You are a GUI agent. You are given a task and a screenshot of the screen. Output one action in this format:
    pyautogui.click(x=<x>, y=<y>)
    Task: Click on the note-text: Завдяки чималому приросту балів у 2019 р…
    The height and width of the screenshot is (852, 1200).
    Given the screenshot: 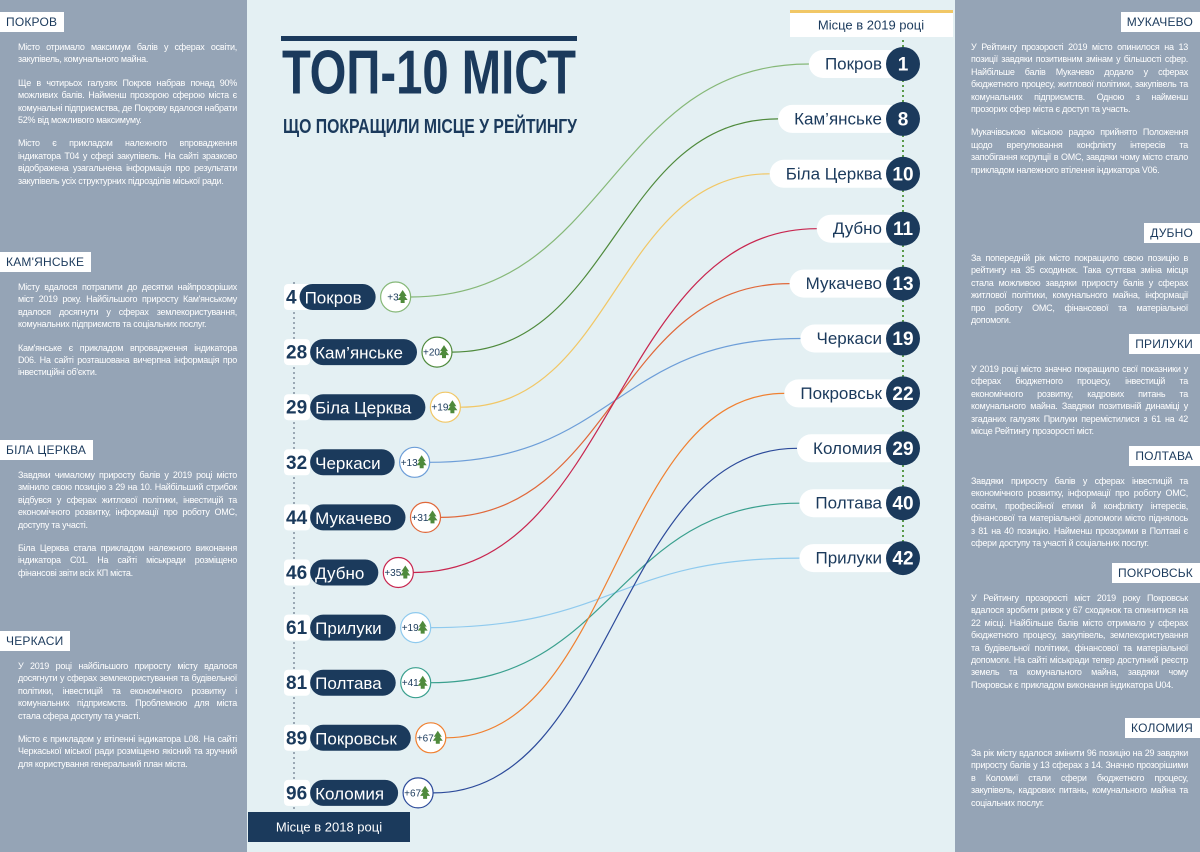 What is the action you would take?
    pyautogui.click(x=127, y=500)
    